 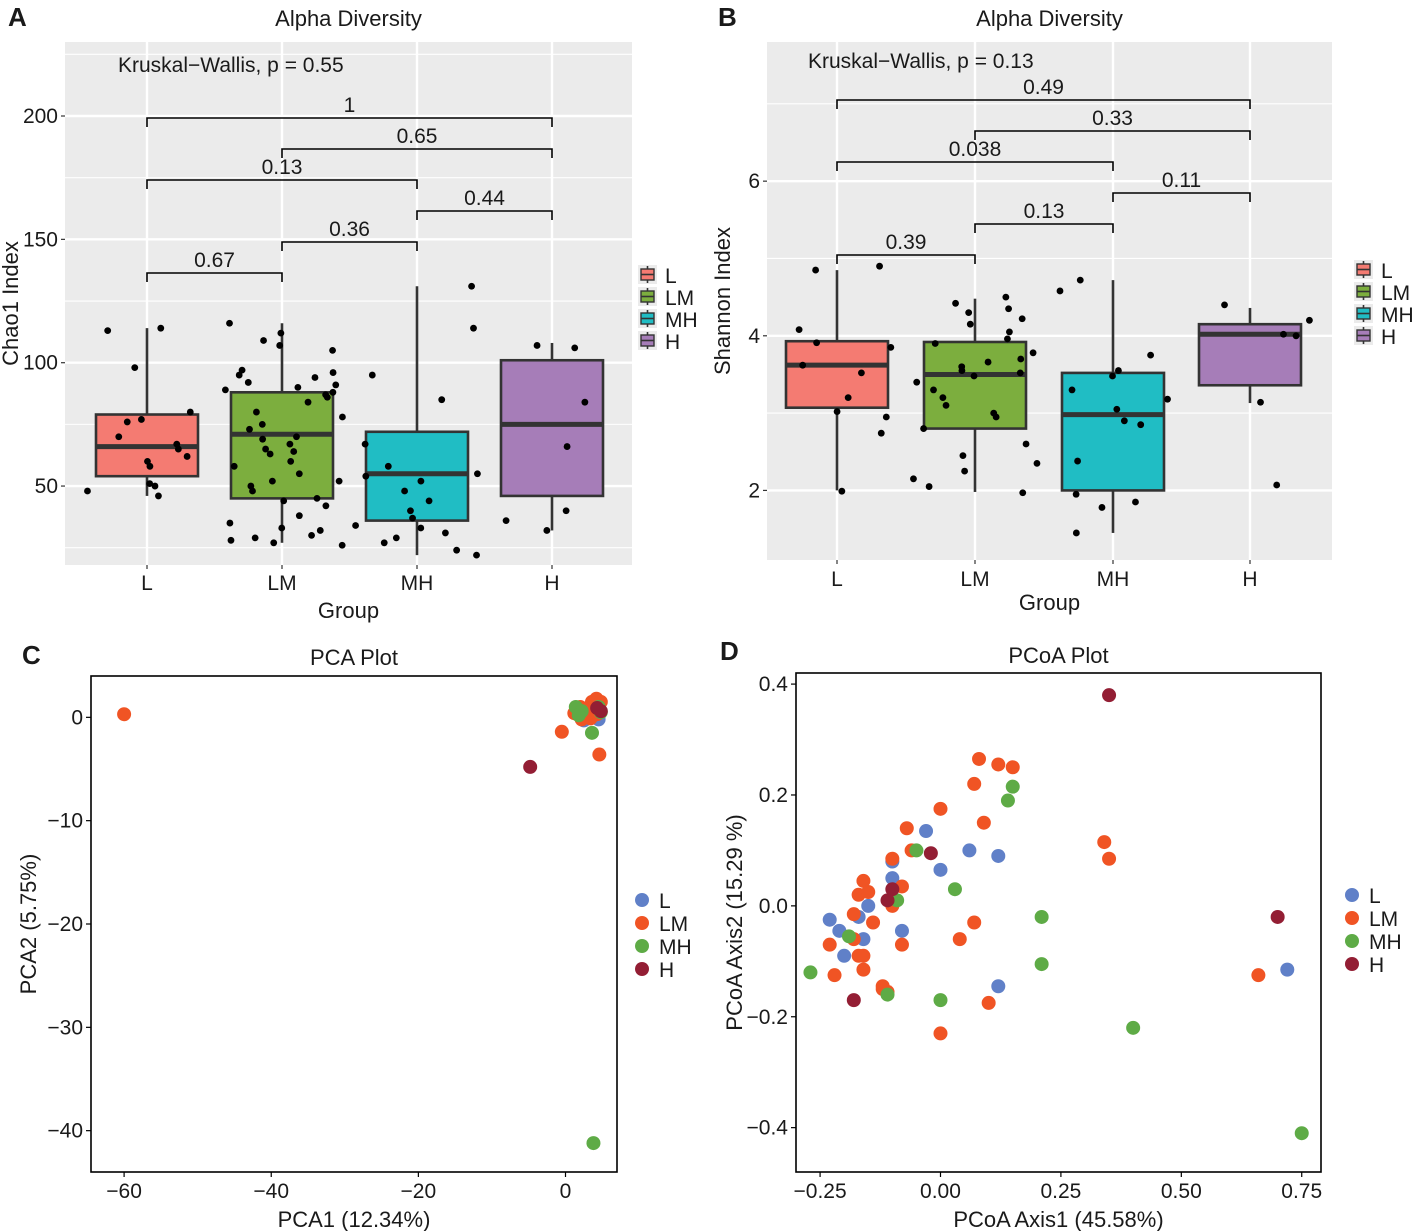 I want to click on bracket-pvalue: 0.33, so click(x=1112, y=118).